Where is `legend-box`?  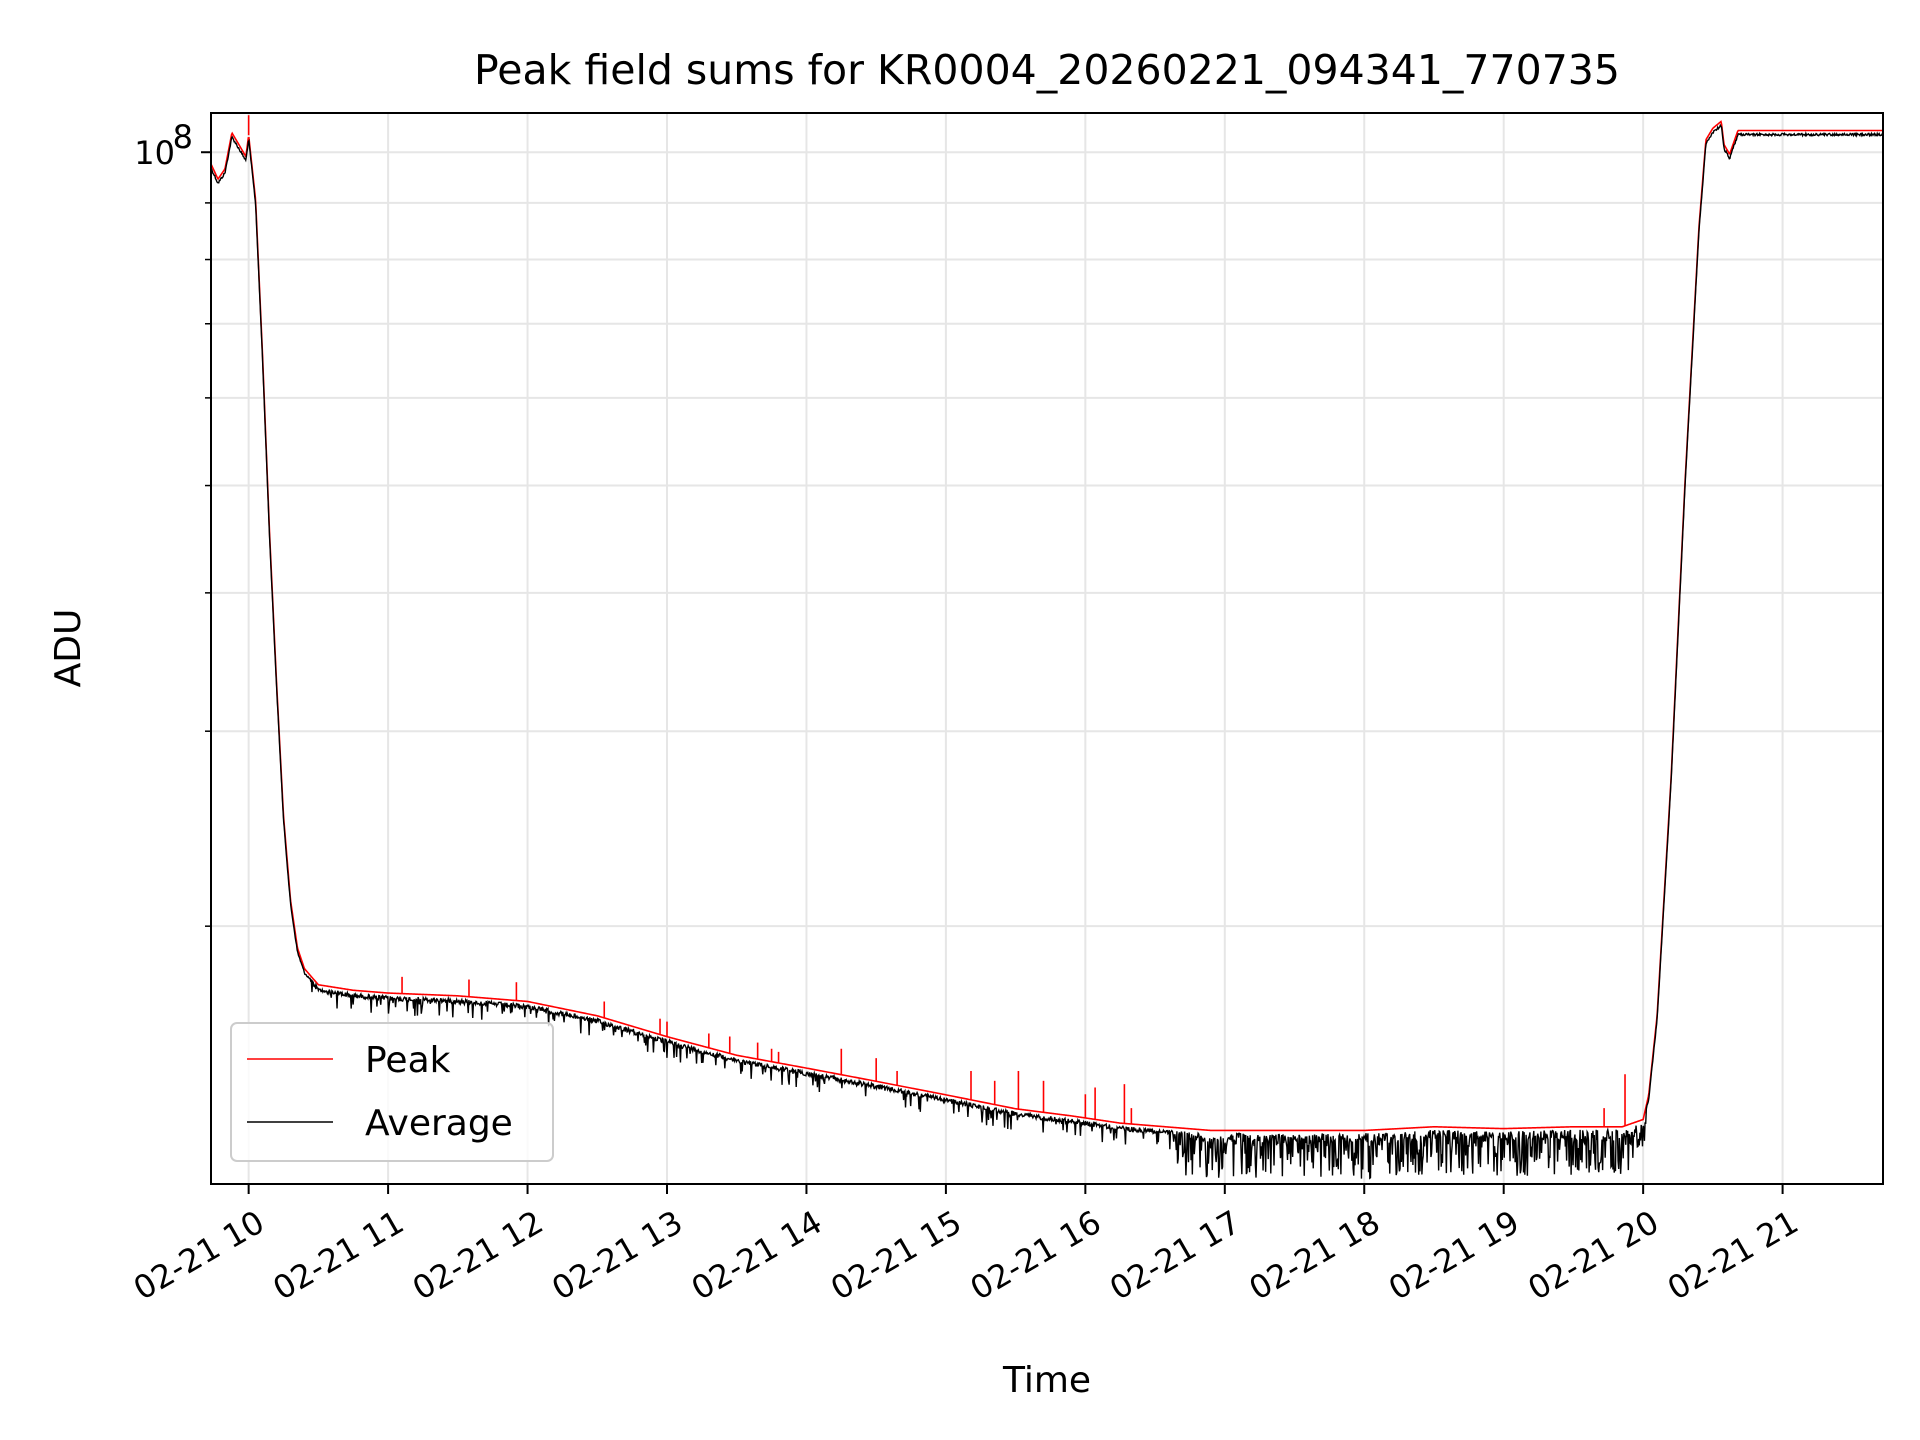 legend-box is located at coordinates (392, 1092).